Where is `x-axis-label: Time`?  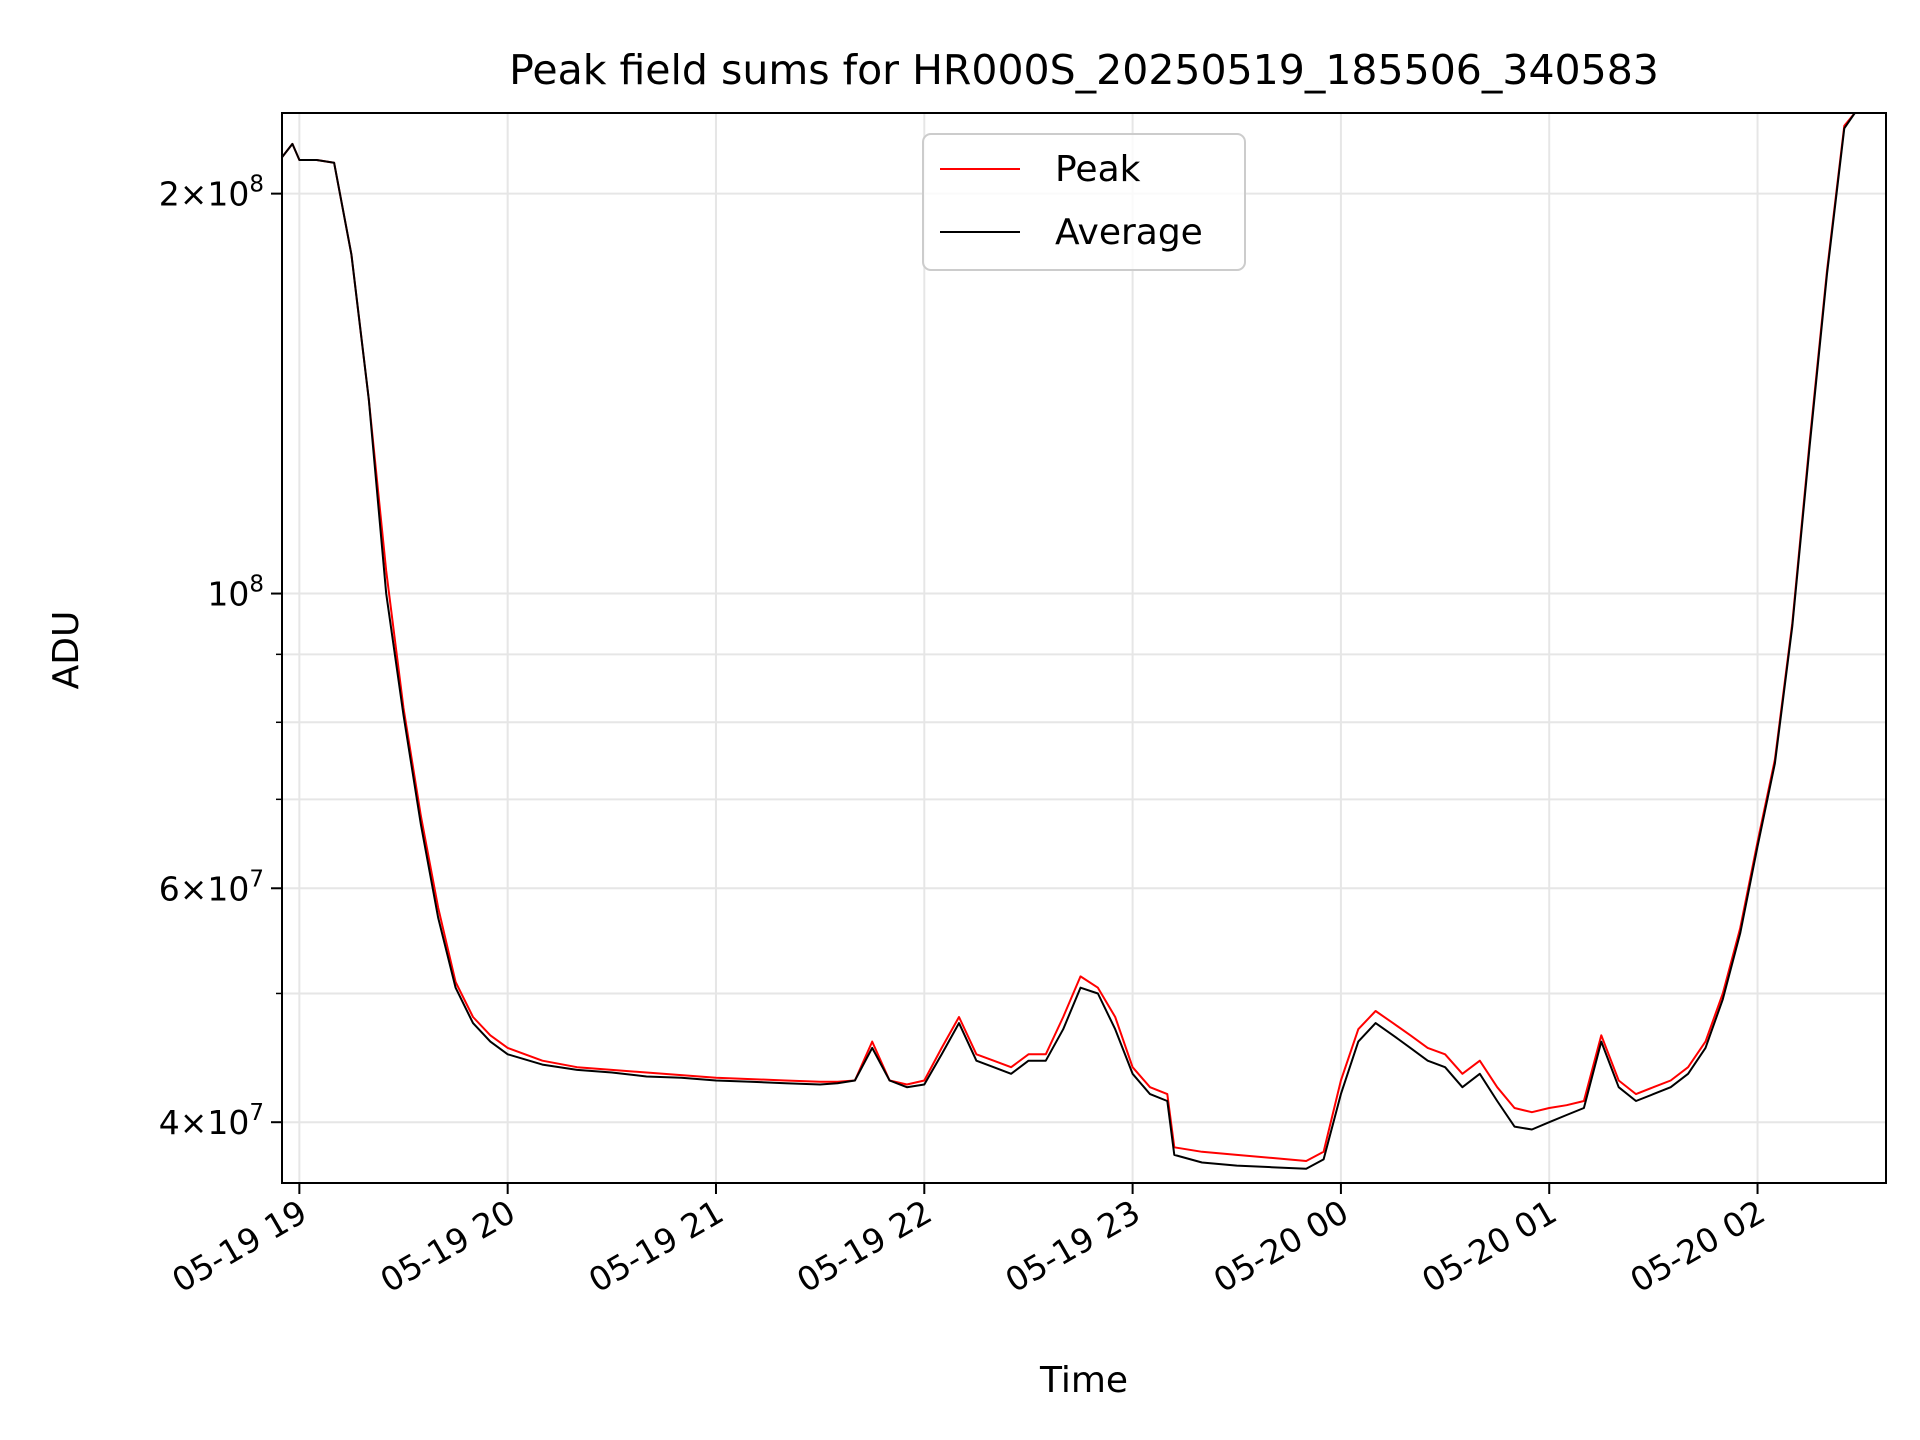
x-axis-label: Time is located at coordinates (1083, 1380).